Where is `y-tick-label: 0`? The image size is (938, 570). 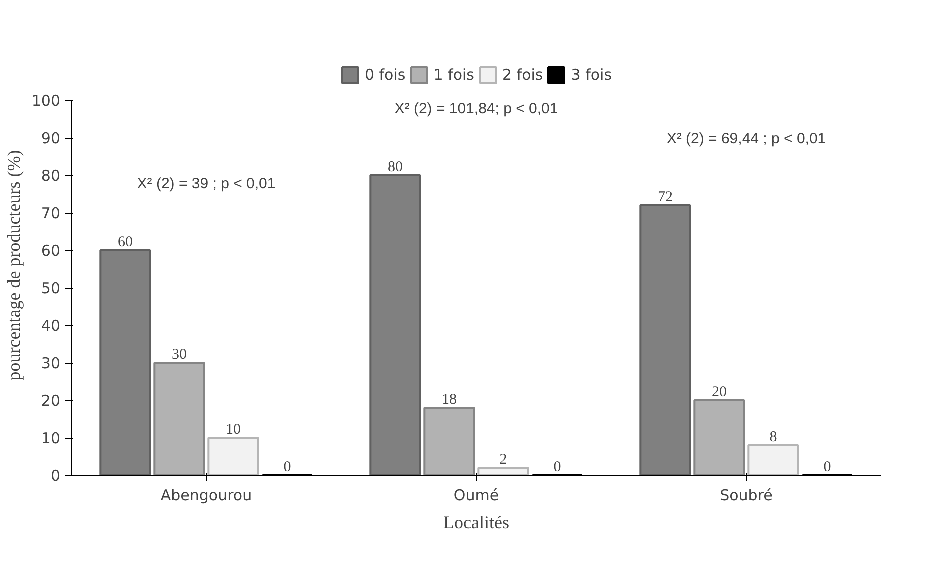 y-tick-label: 0 is located at coordinates (55, 476).